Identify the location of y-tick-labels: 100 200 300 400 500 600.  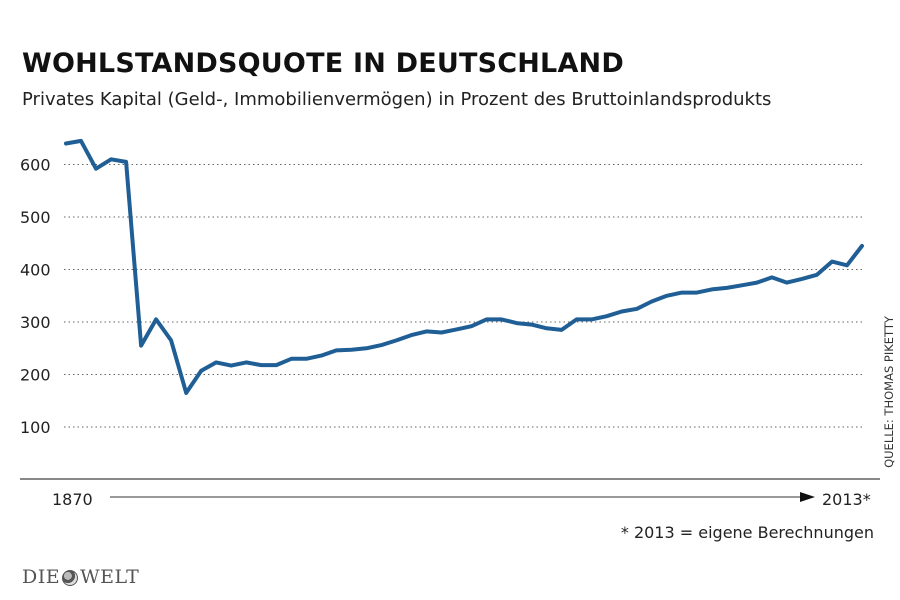
(35, 297).